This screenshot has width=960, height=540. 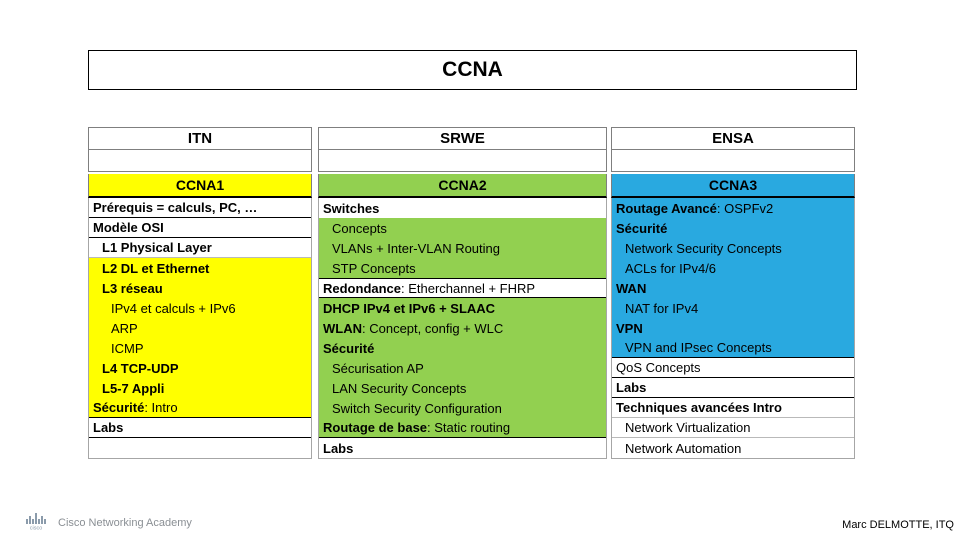 What do you see at coordinates (698, 347) in the screenshot?
I see `row-text: VPN and IPsec Concepts` at bounding box center [698, 347].